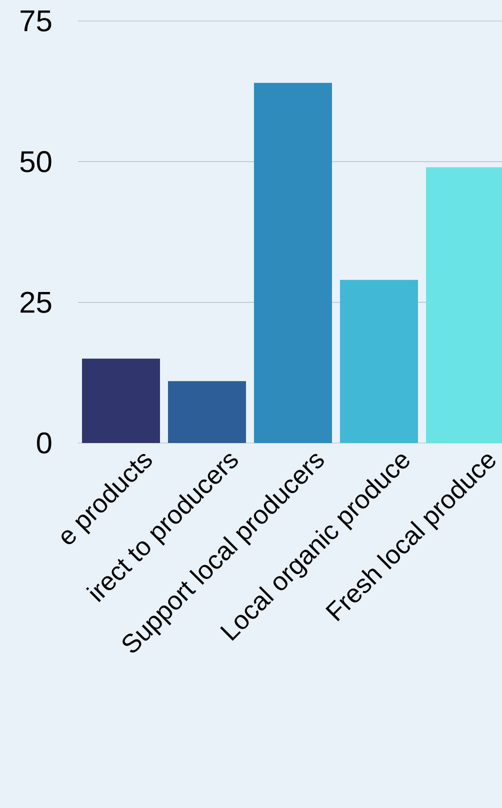  I want to click on y-tick-label: 0, so click(44, 443).